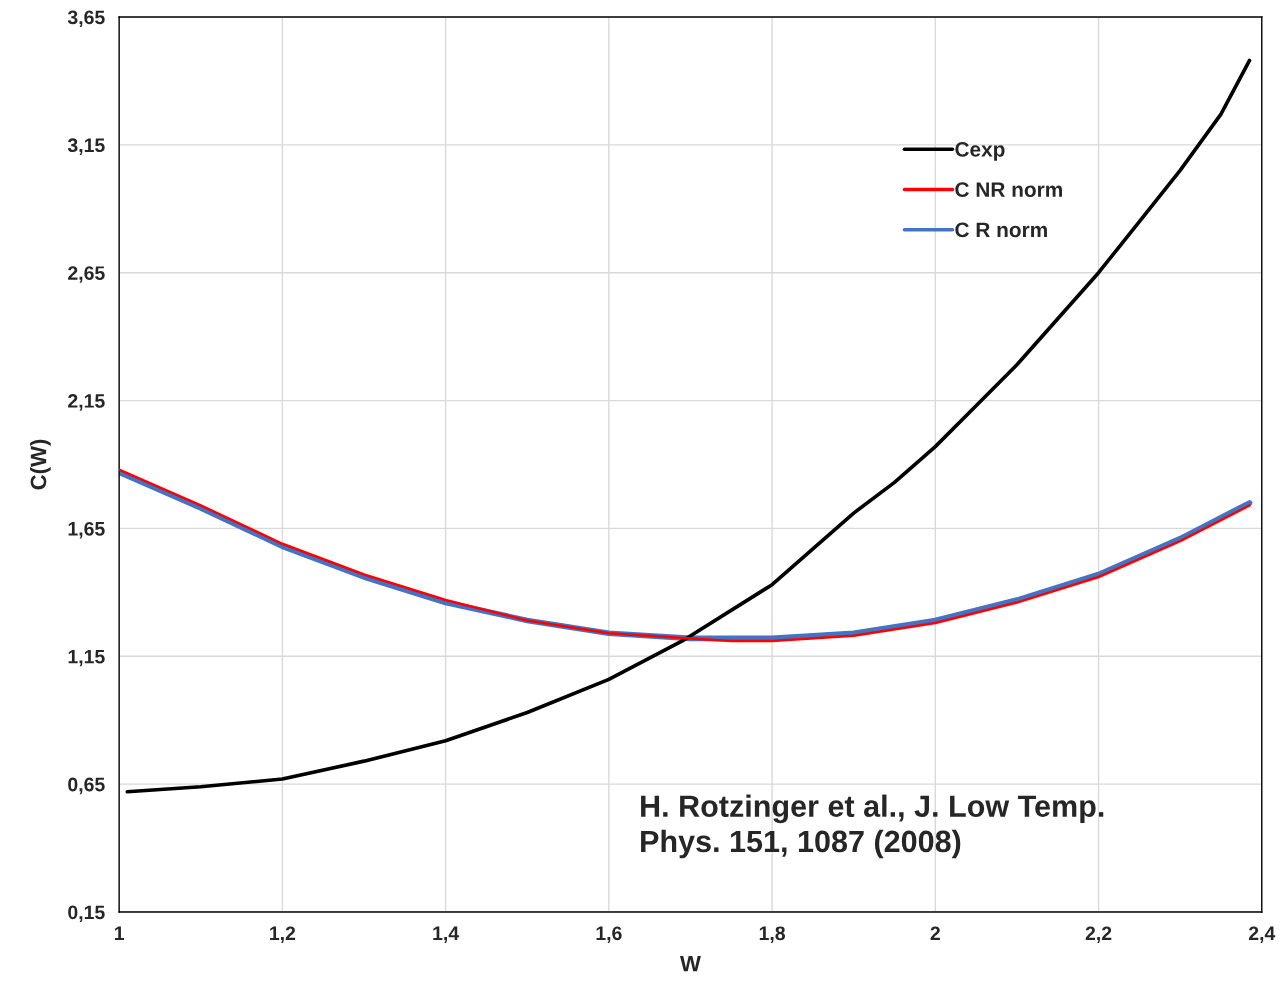 This screenshot has height=1000, width=1281. Describe the element at coordinates (1262, 934) in the screenshot. I see `x-tick-label: 2,4` at that location.